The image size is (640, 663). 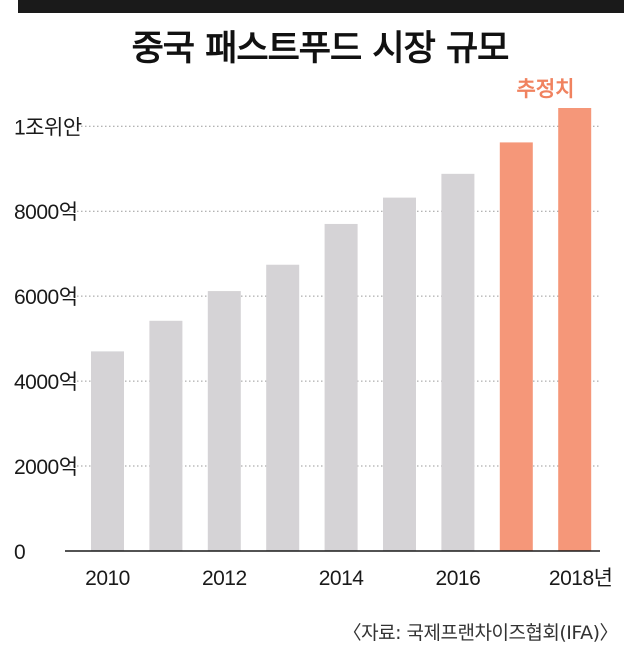 I want to click on y-tick-label: 2000억, so click(x=46, y=467).